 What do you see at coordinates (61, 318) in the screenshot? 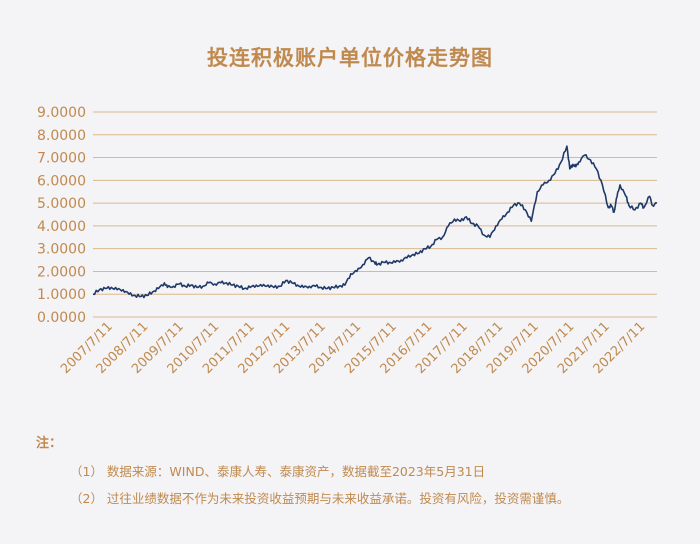
I see `y-tick-label: 0.0000` at bounding box center [61, 318].